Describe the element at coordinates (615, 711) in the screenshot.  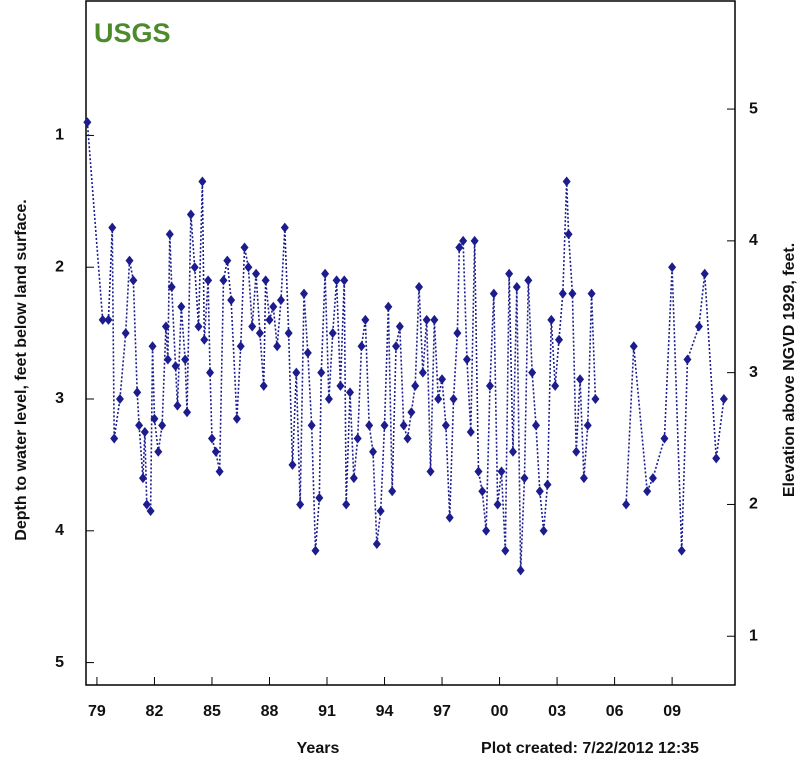
I see `x-tick-label: 06` at that location.